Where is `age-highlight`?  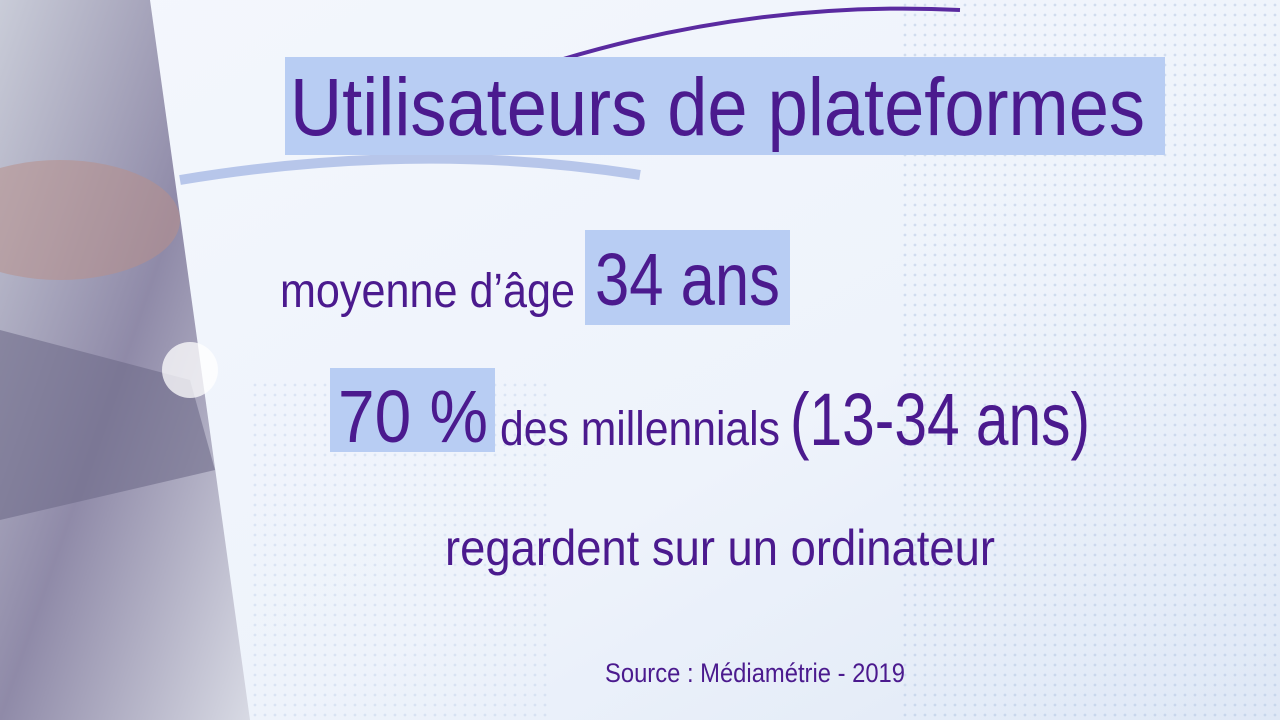
age-highlight is located at coordinates (687, 277).